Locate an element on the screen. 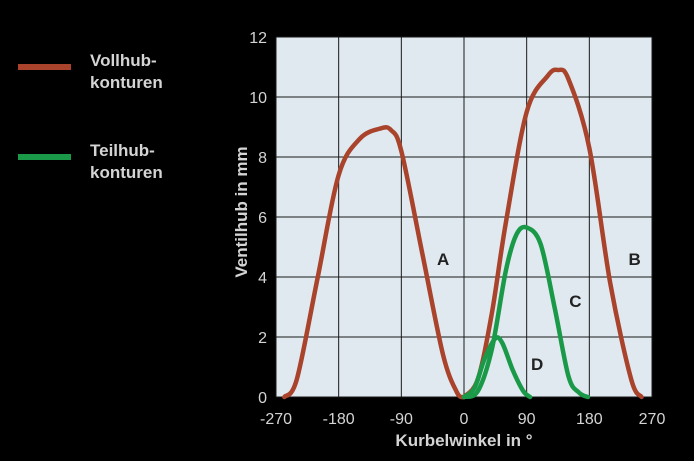 This screenshot has height=461, width=694. y-axis-label: Ventilhub in mm is located at coordinates (241, 211).